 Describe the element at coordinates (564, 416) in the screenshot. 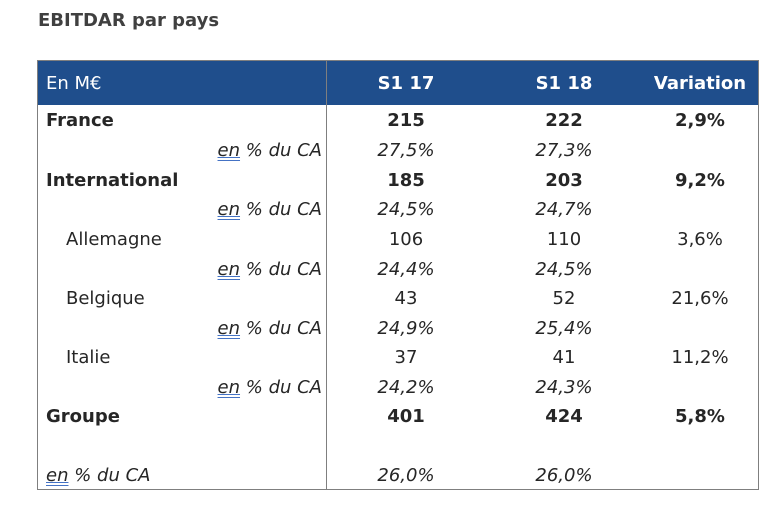

I see `value-s1-18: 424` at that location.